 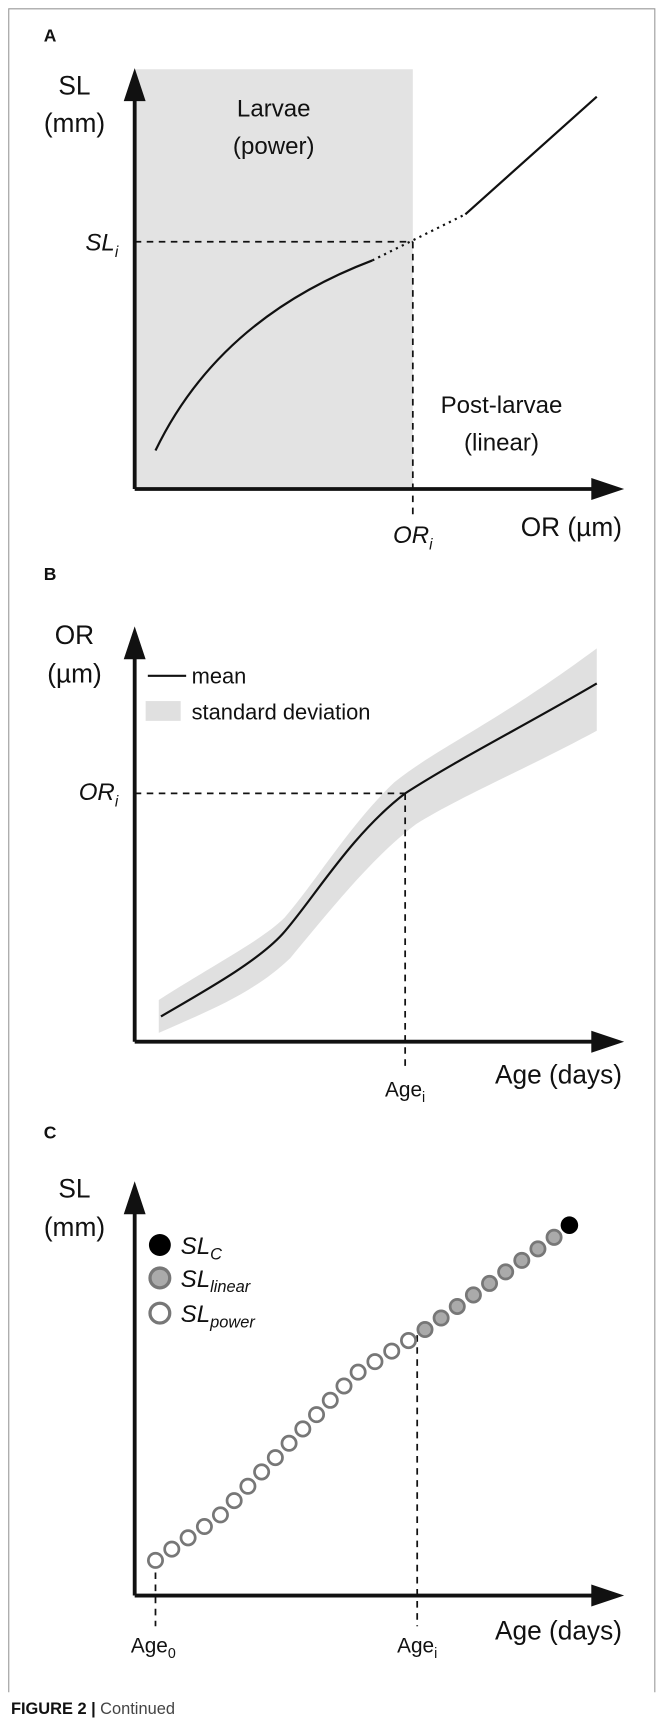 What do you see at coordinates (137, 1709) in the screenshot?
I see `caption-text: Continued` at bounding box center [137, 1709].